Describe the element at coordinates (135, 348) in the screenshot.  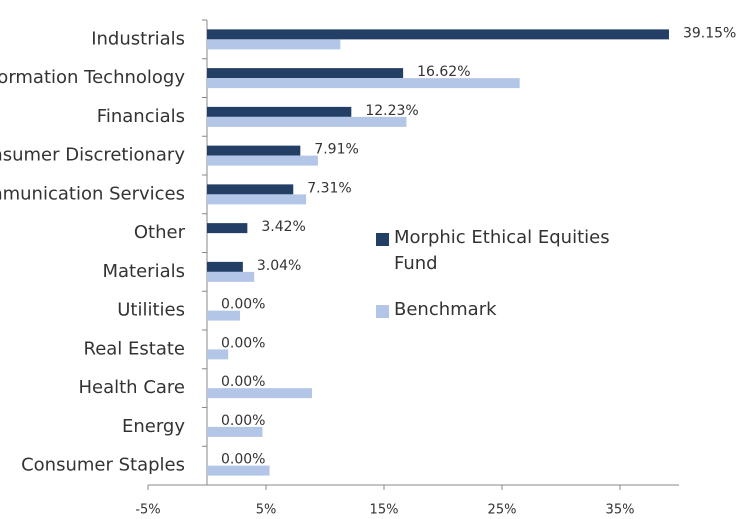
I see `category-label: Real Estate` at that location.